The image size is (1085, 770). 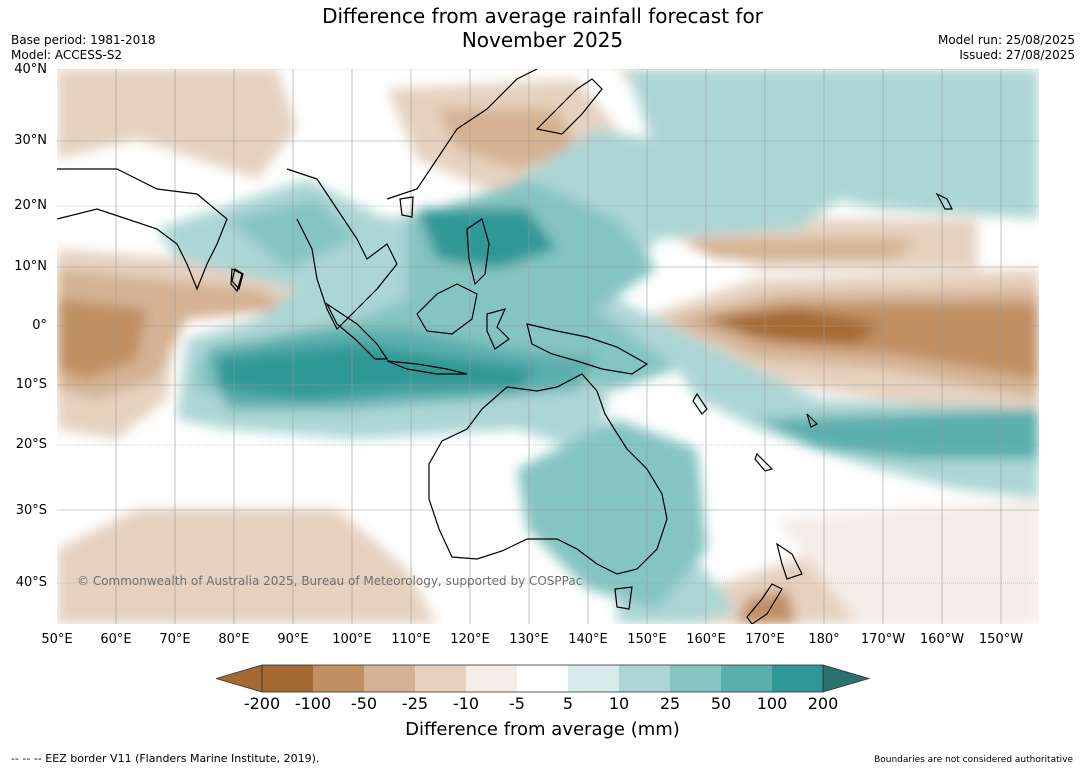 I want to click on model-run: Model run: 25/08/2025, so click(x=1006, y=40).